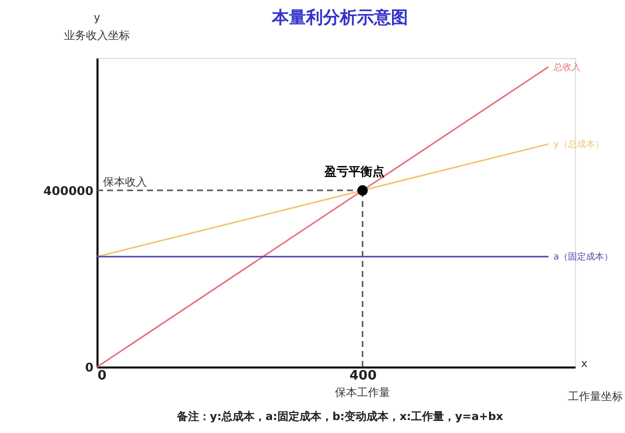 The width and height of the screenshot is (625, 433). I want to click on chart-title: 本量利分析示意图, so click(339, 18).